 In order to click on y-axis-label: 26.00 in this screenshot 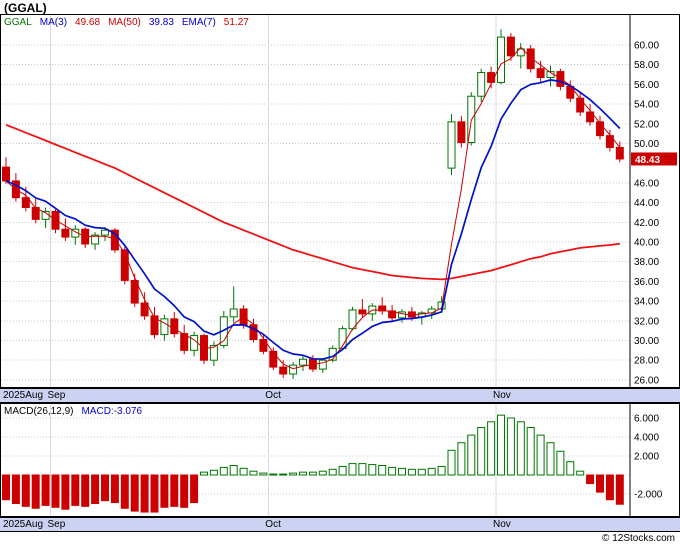, I will do `click(646, 380)`.